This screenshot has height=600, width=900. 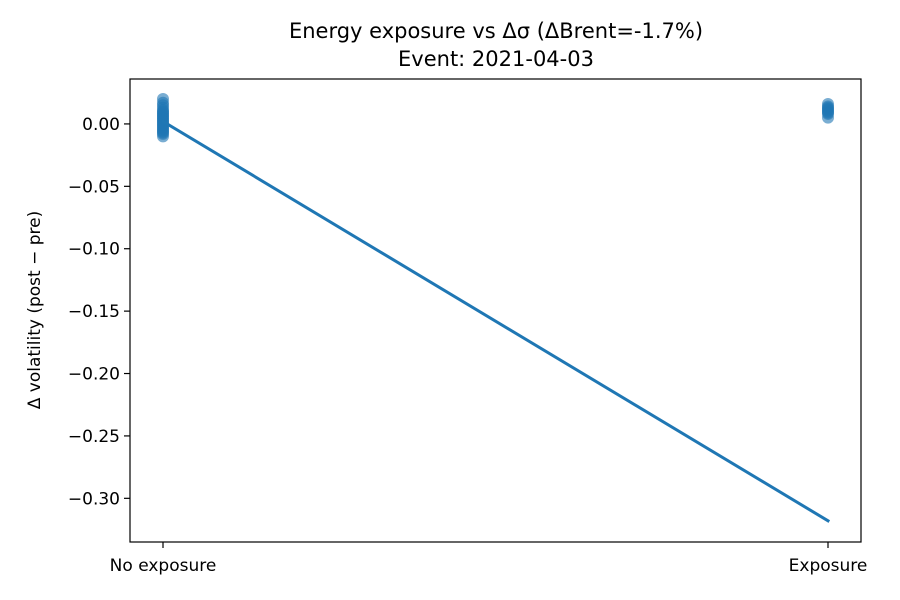 What do you see at coordinates (496, 31) in the screenshot?
I see `chart-title: Energy exposure vs Δσ (ΔBrent=-1.7%)` at bounding box center [496, 31].